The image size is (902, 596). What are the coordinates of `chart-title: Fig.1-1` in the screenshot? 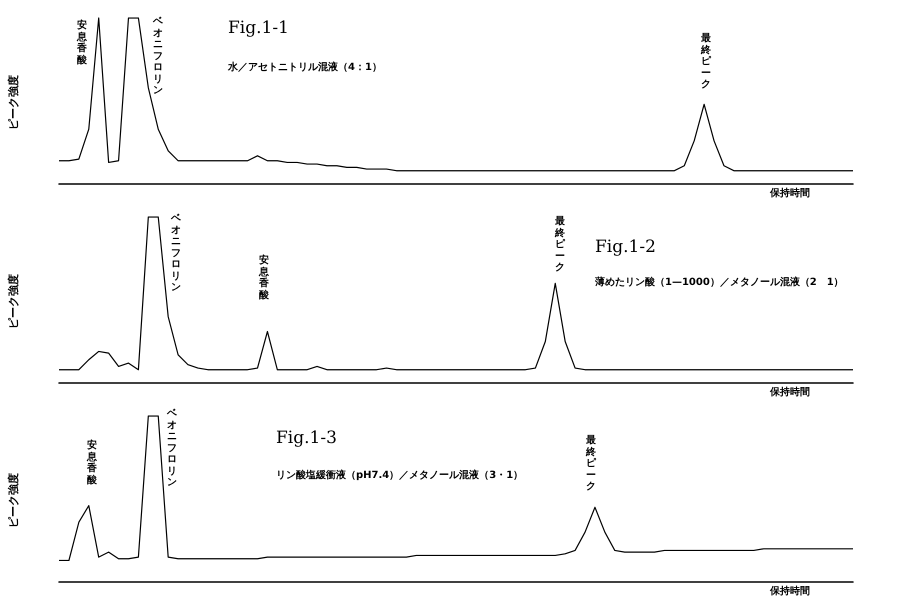 It's located at (258, 28).